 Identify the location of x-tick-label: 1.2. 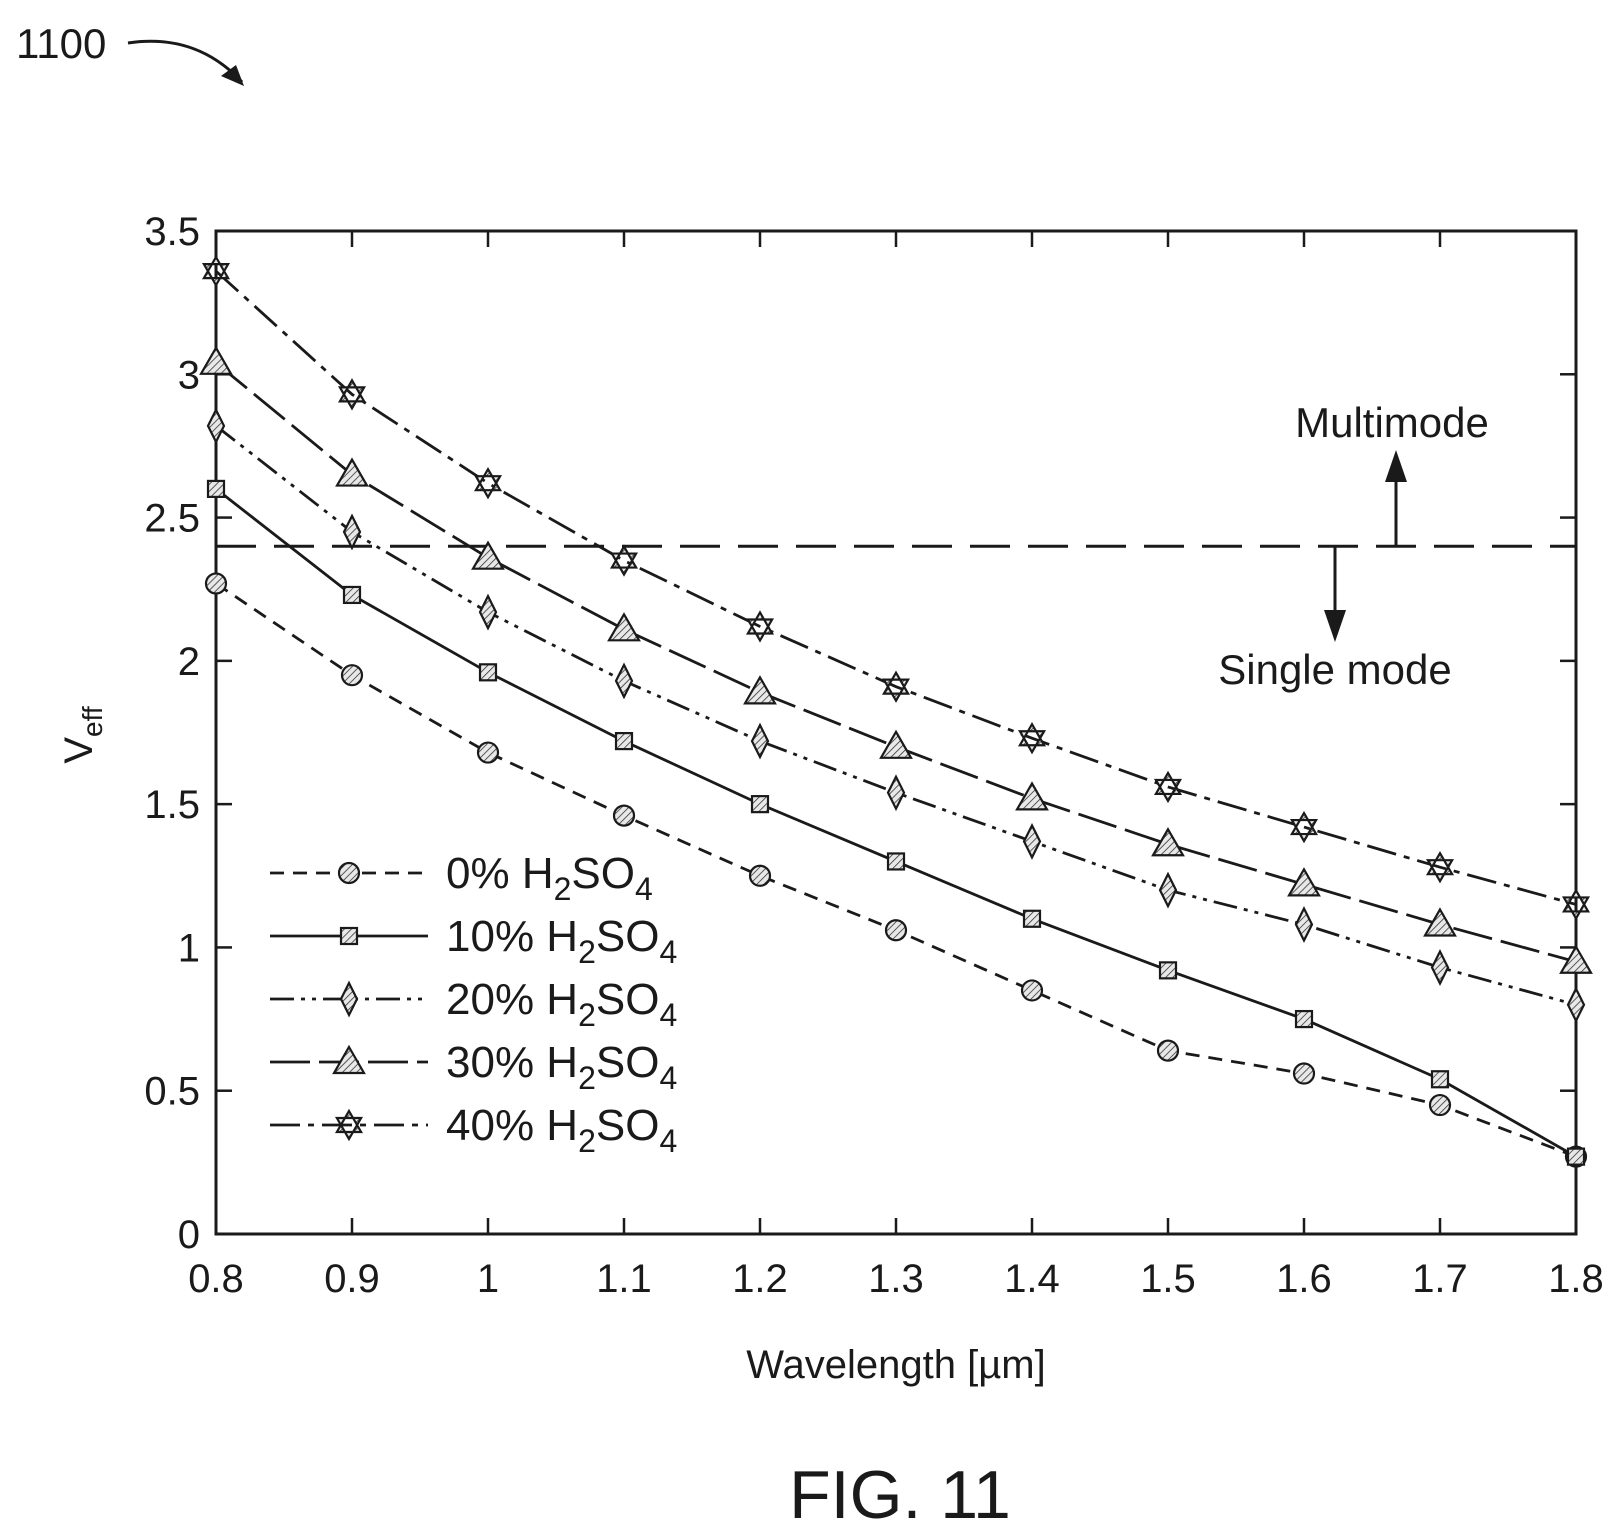
(760, 1279).